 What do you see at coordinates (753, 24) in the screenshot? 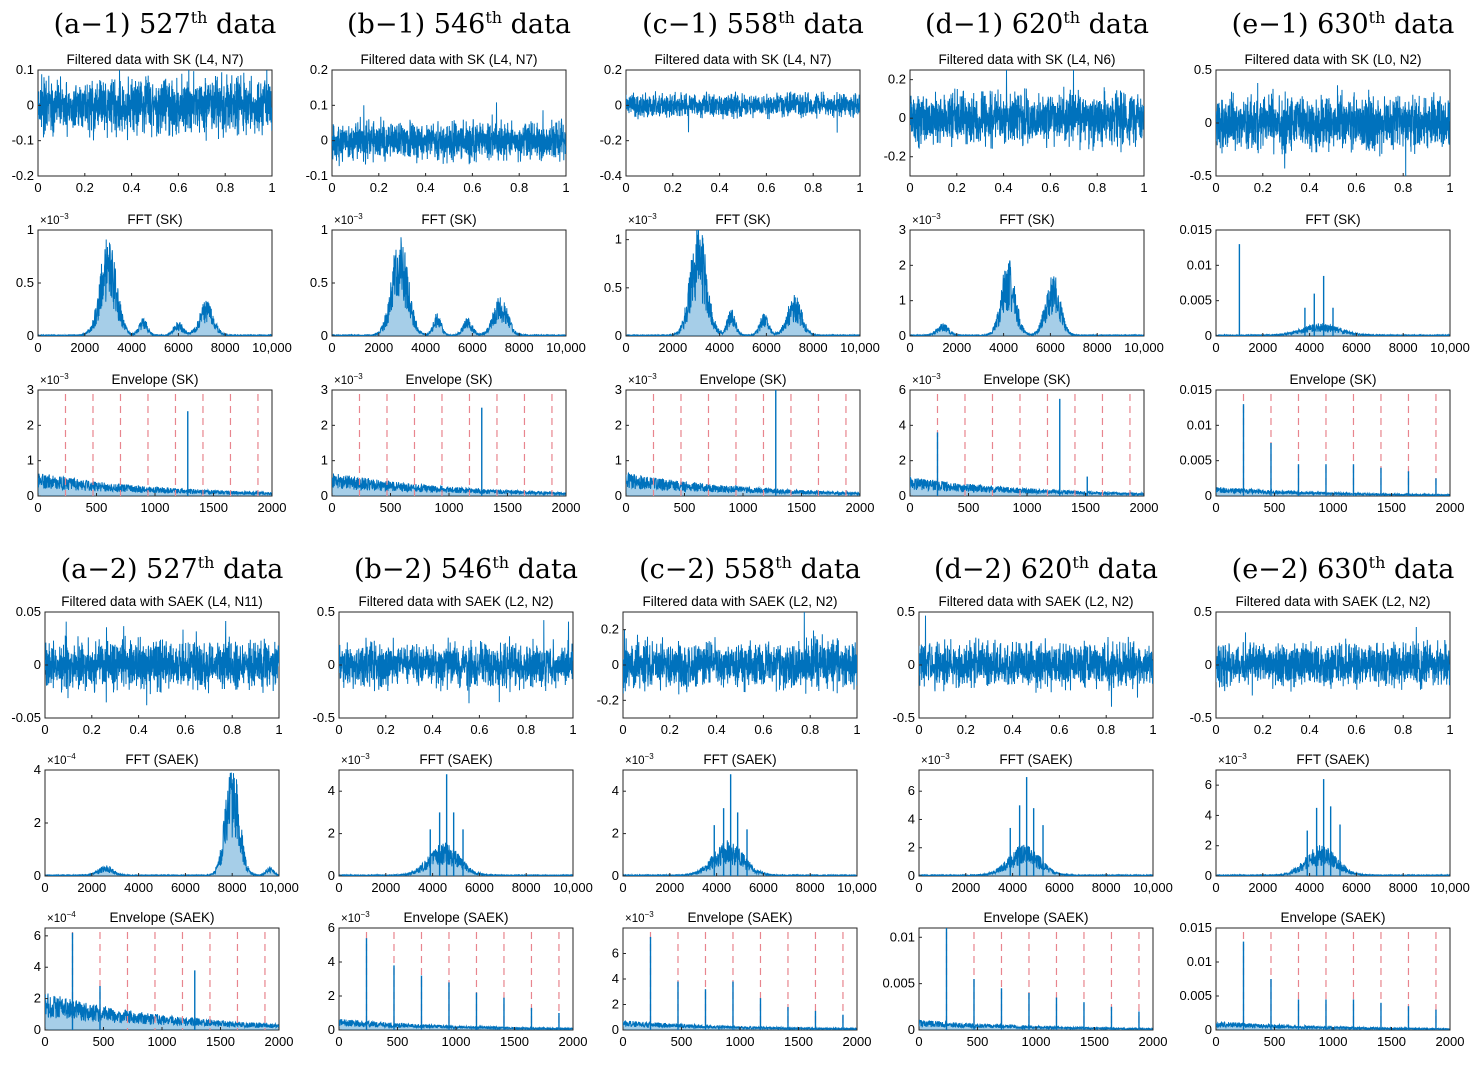
I see `column-title: (c−1) 558th data` at bounding box center [753, 24].